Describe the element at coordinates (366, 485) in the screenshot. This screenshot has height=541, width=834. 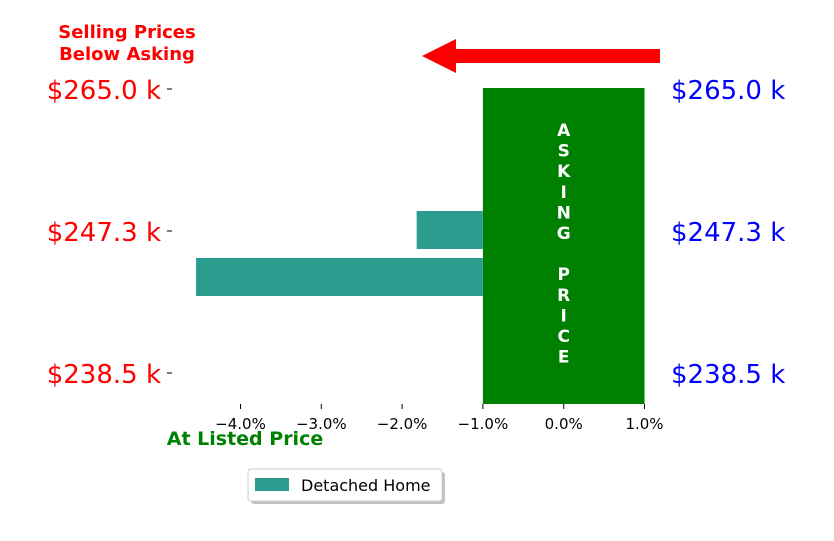
I see `legend-entry: Detached Home` at that location.